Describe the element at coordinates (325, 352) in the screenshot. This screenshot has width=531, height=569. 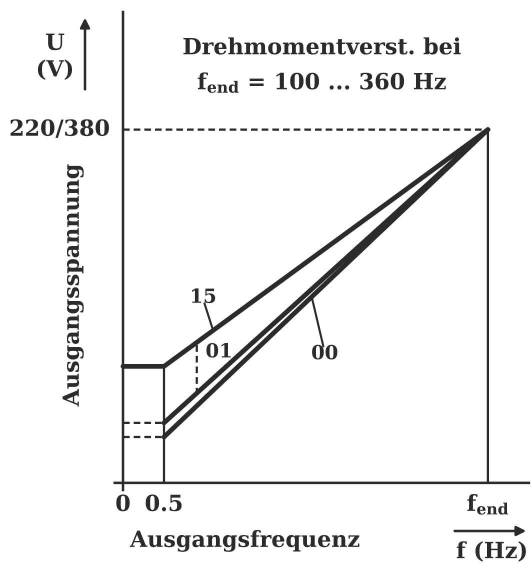
I see `series-label: 00` at that location.